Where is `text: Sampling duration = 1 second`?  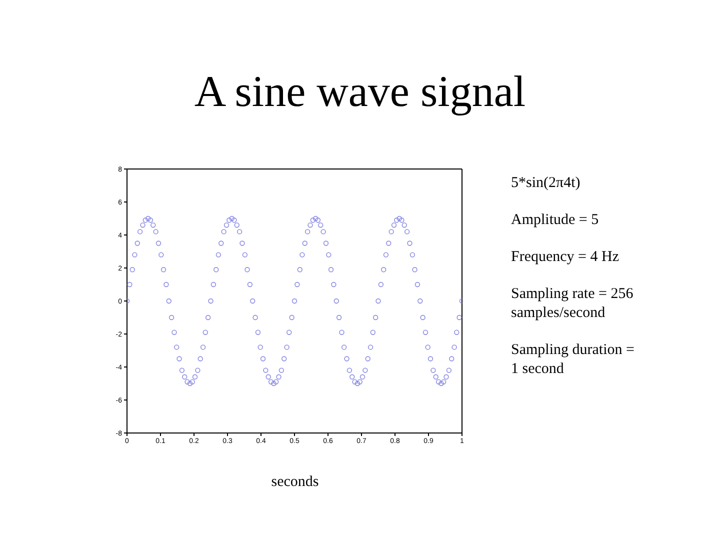
text: Sampling duration = 1 second is located at coordinates (573, 360).